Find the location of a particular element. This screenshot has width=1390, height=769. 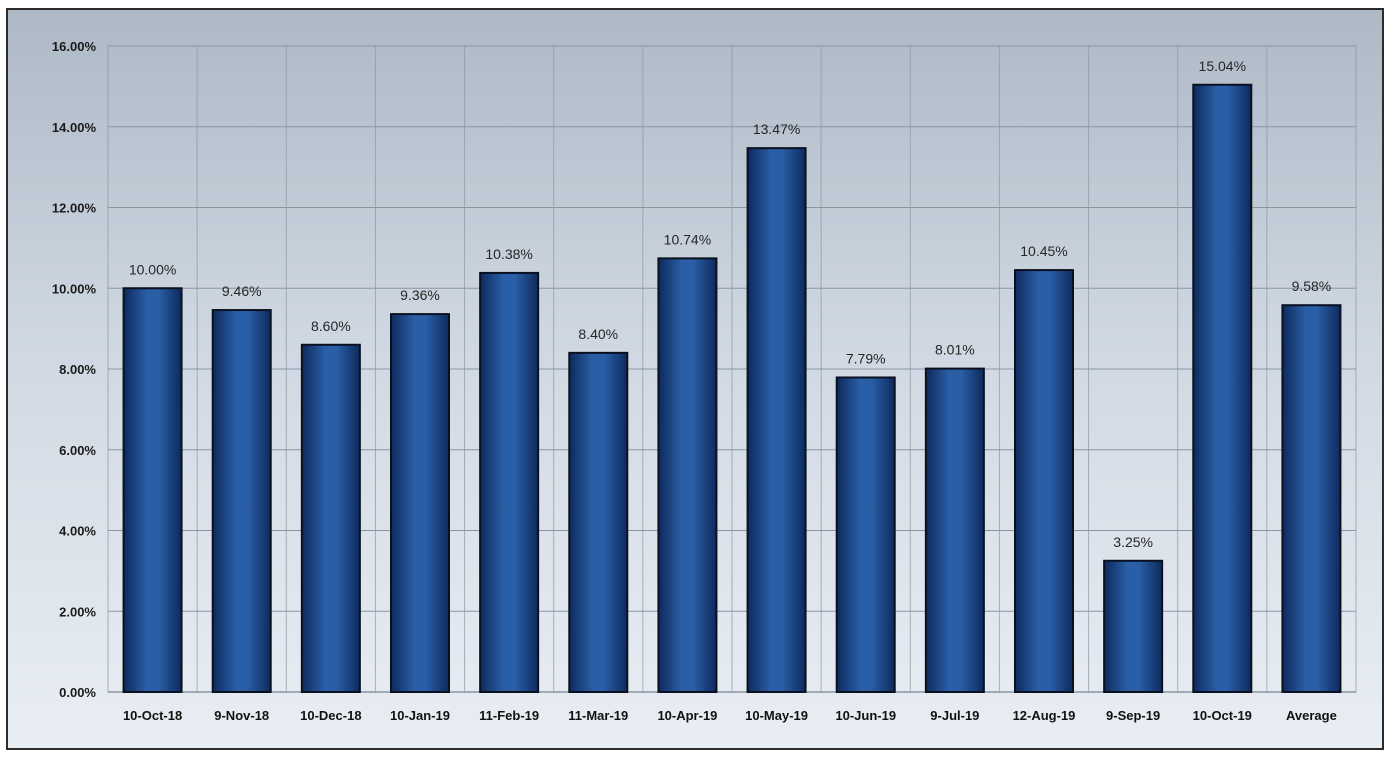

data-label: 8.40% is located at coordinates (598, 334).